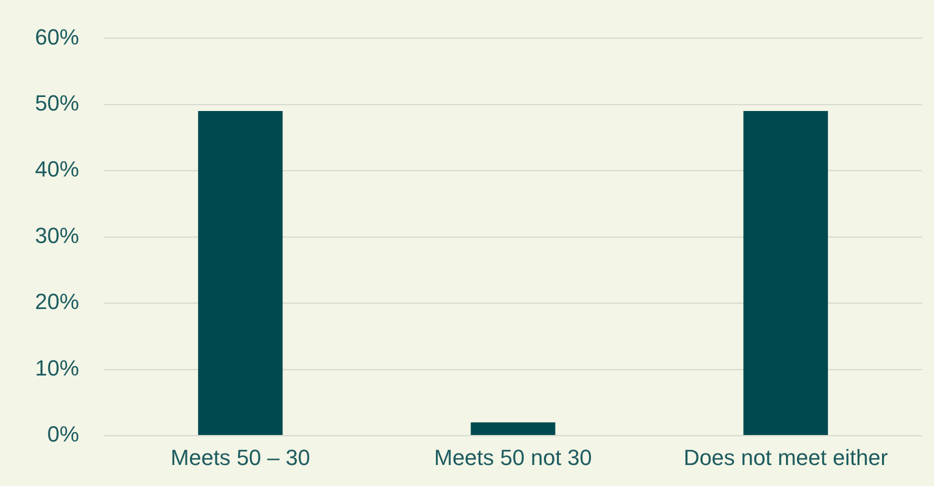 This screenshot has width=934, height=486. I want to click on y-tick-label: 30%, so click(57, 235).